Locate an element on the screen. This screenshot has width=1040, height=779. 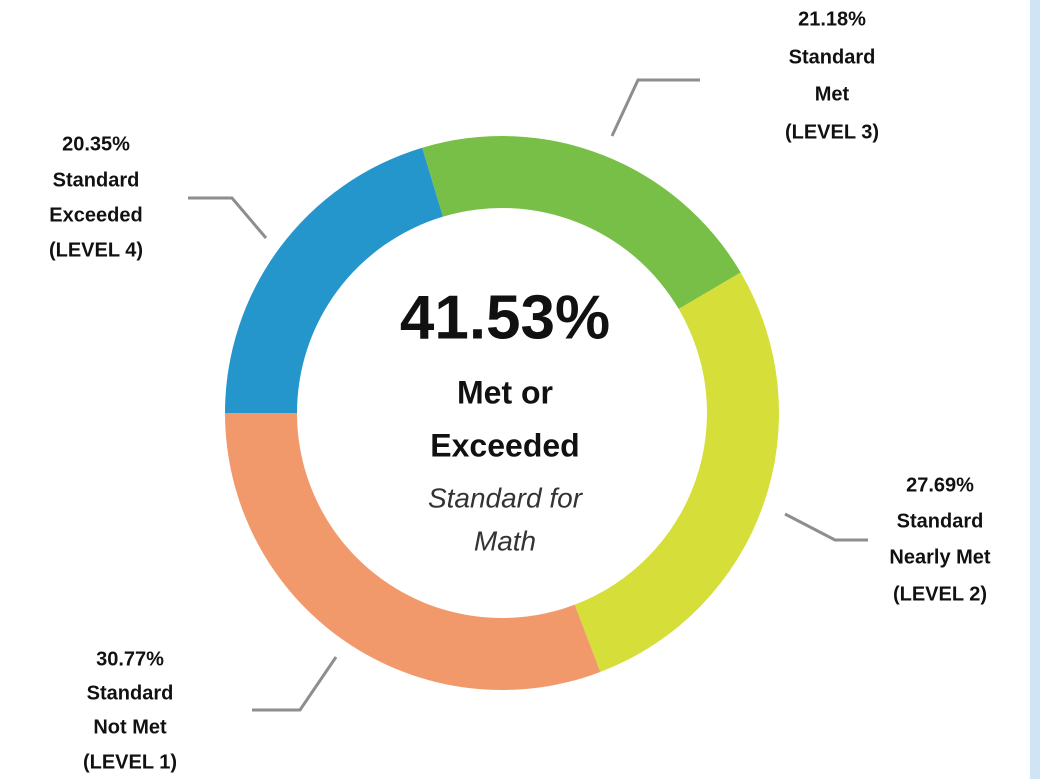
segment-label: Not Met is located at coordinates (130, 727).